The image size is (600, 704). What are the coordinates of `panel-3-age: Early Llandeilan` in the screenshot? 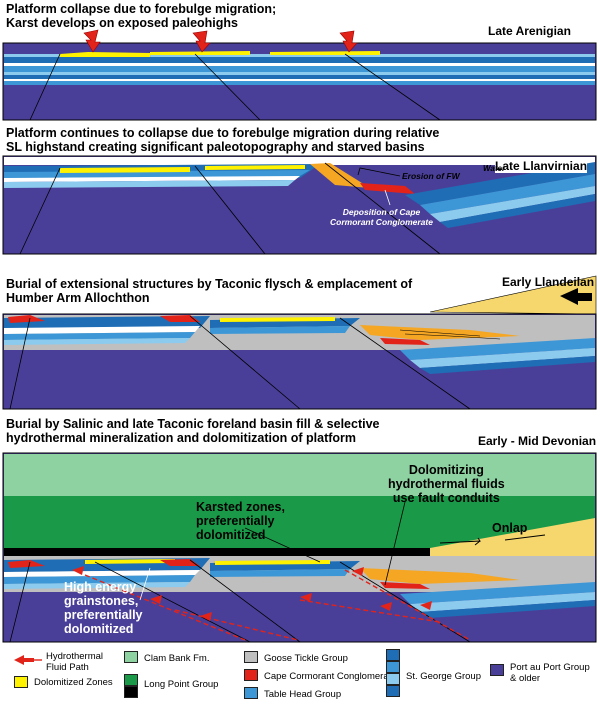 It's located at (548, 282).